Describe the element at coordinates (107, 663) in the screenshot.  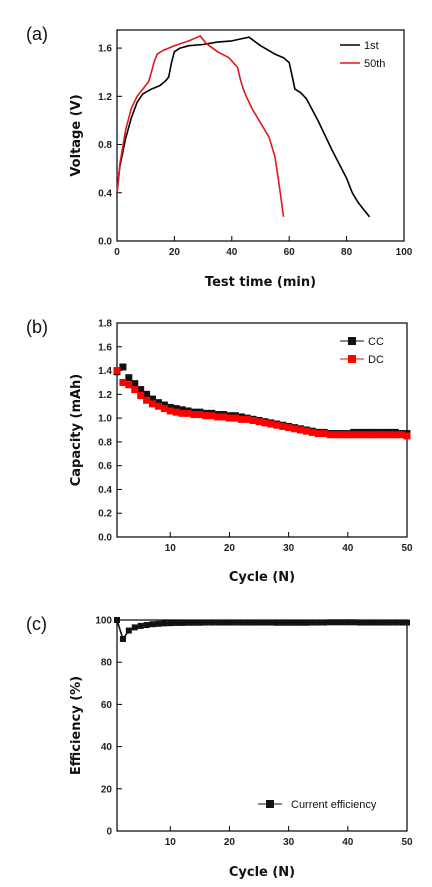
I see `y-tick-label: 80` at that location.